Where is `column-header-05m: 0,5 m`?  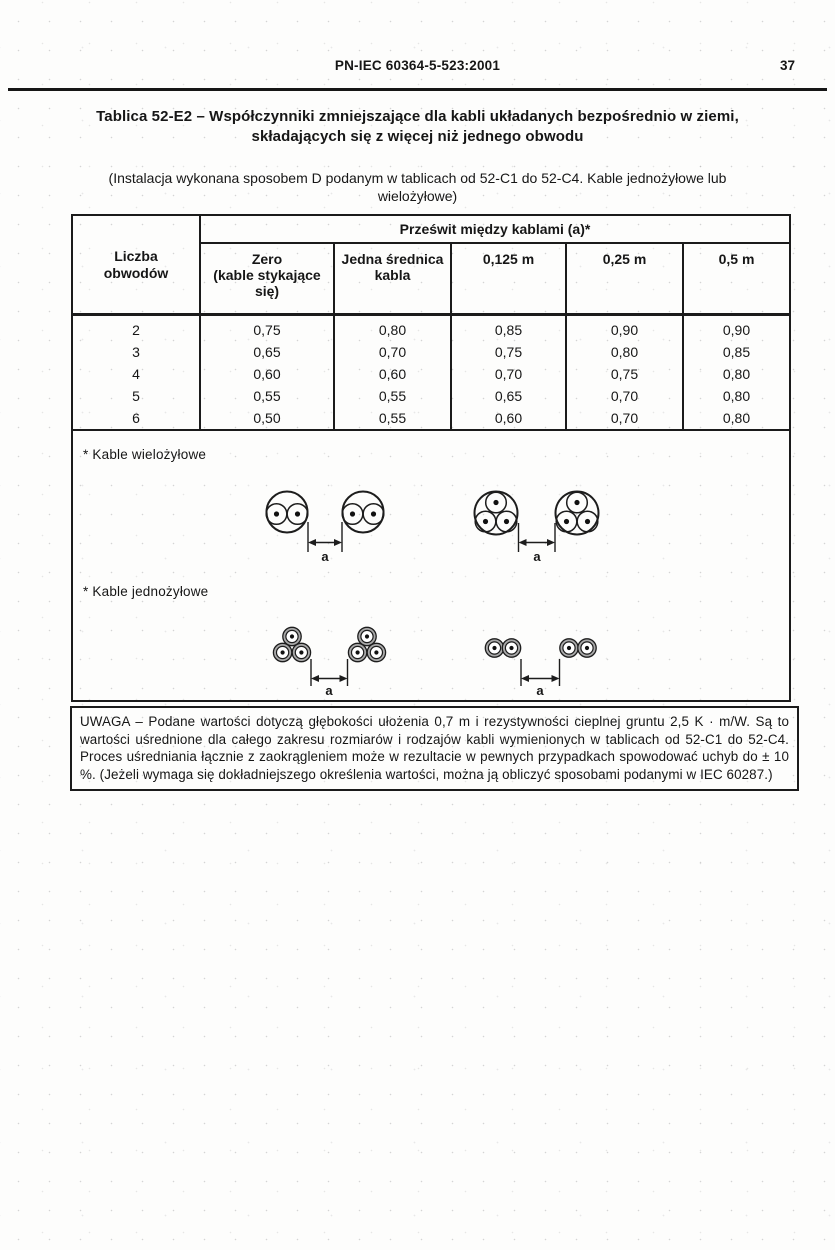 column-header-05m: 0,5 m is located at coordinates (735, 279).